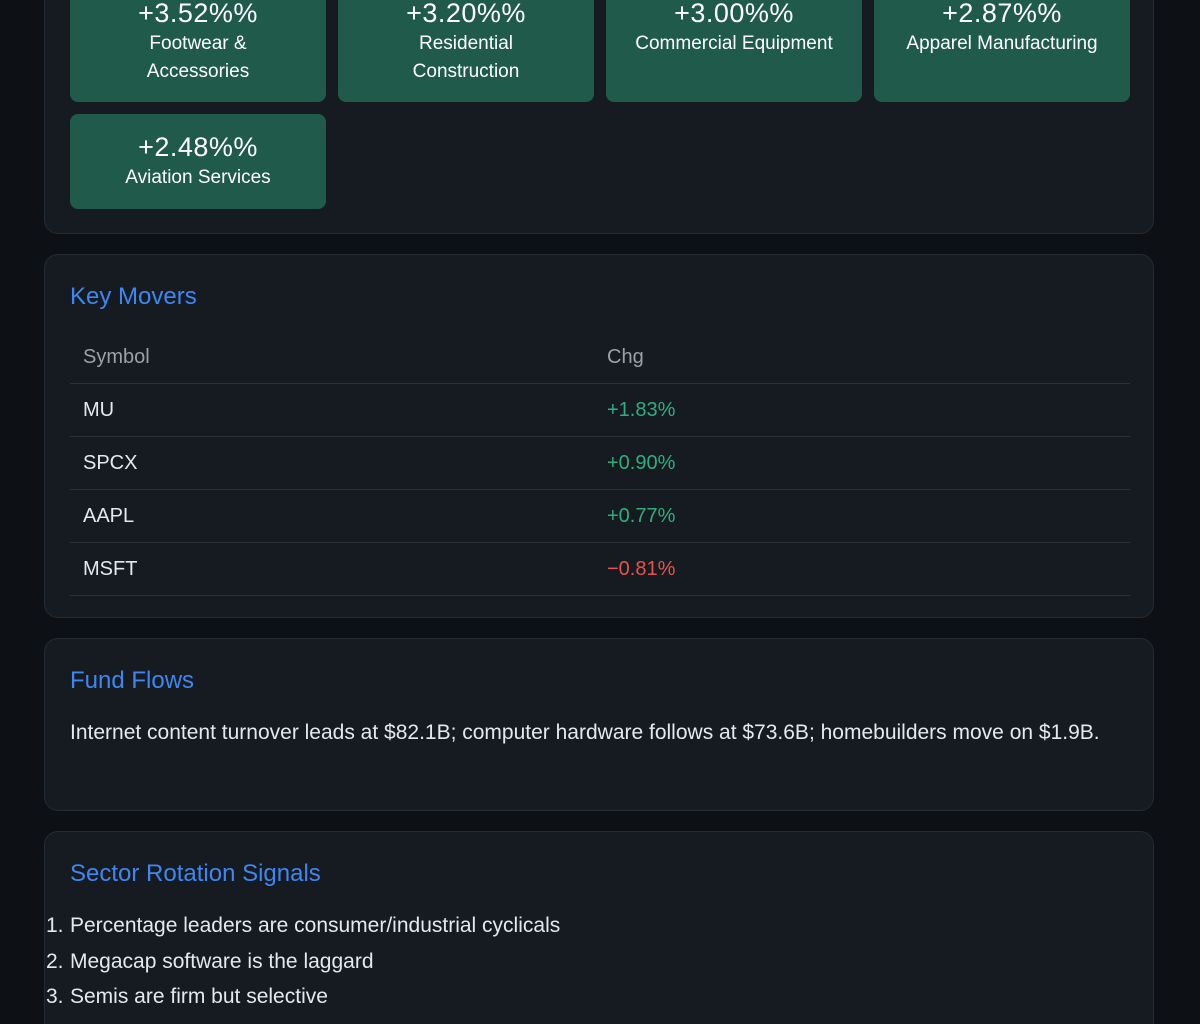 The image size is (1200, 1024). I want to click on sector-tile-name: Aviation Services, so click(198, 177).